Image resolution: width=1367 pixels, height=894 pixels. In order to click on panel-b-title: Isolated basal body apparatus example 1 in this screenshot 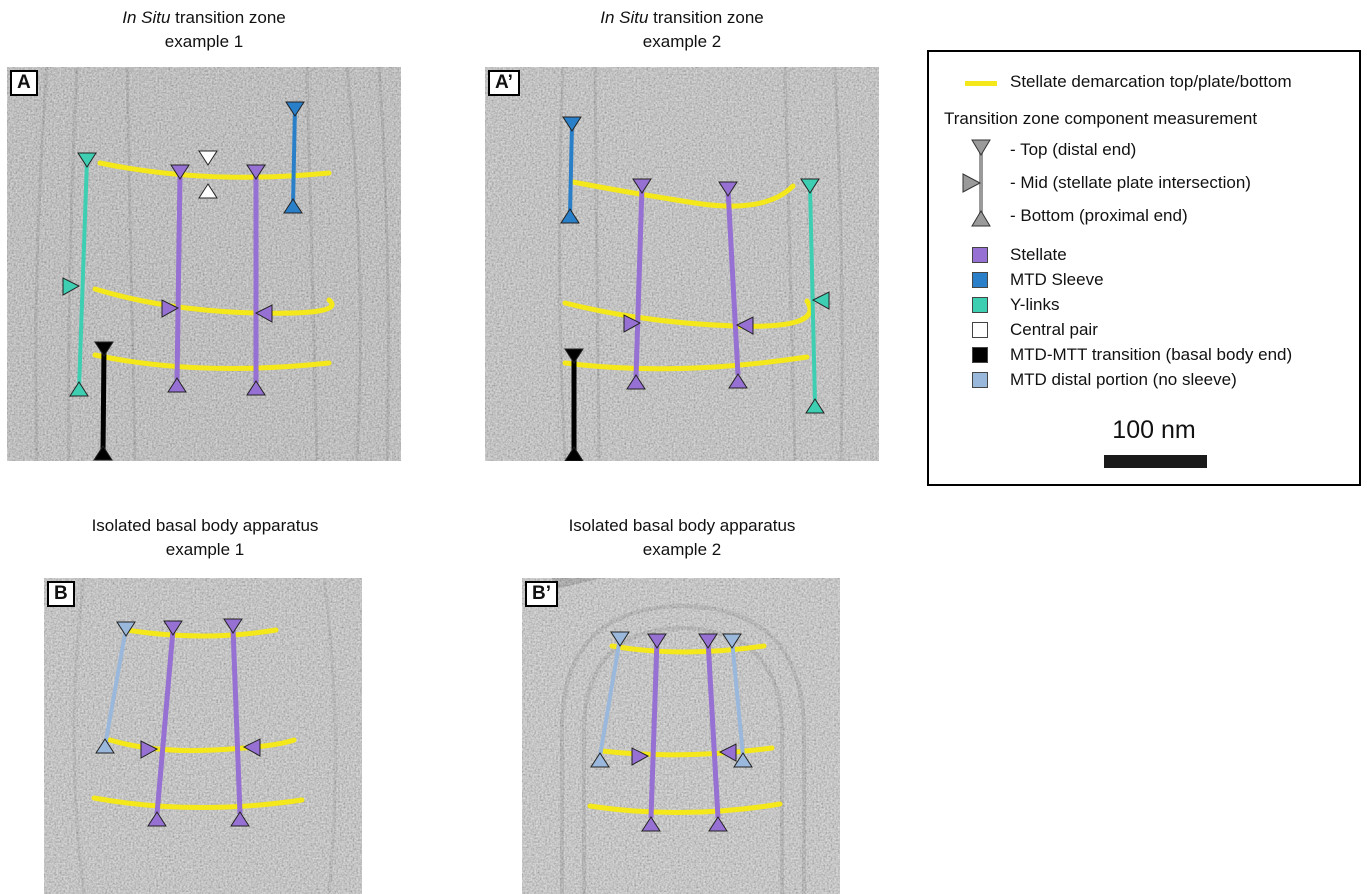, I will do `click(205, 537)`.